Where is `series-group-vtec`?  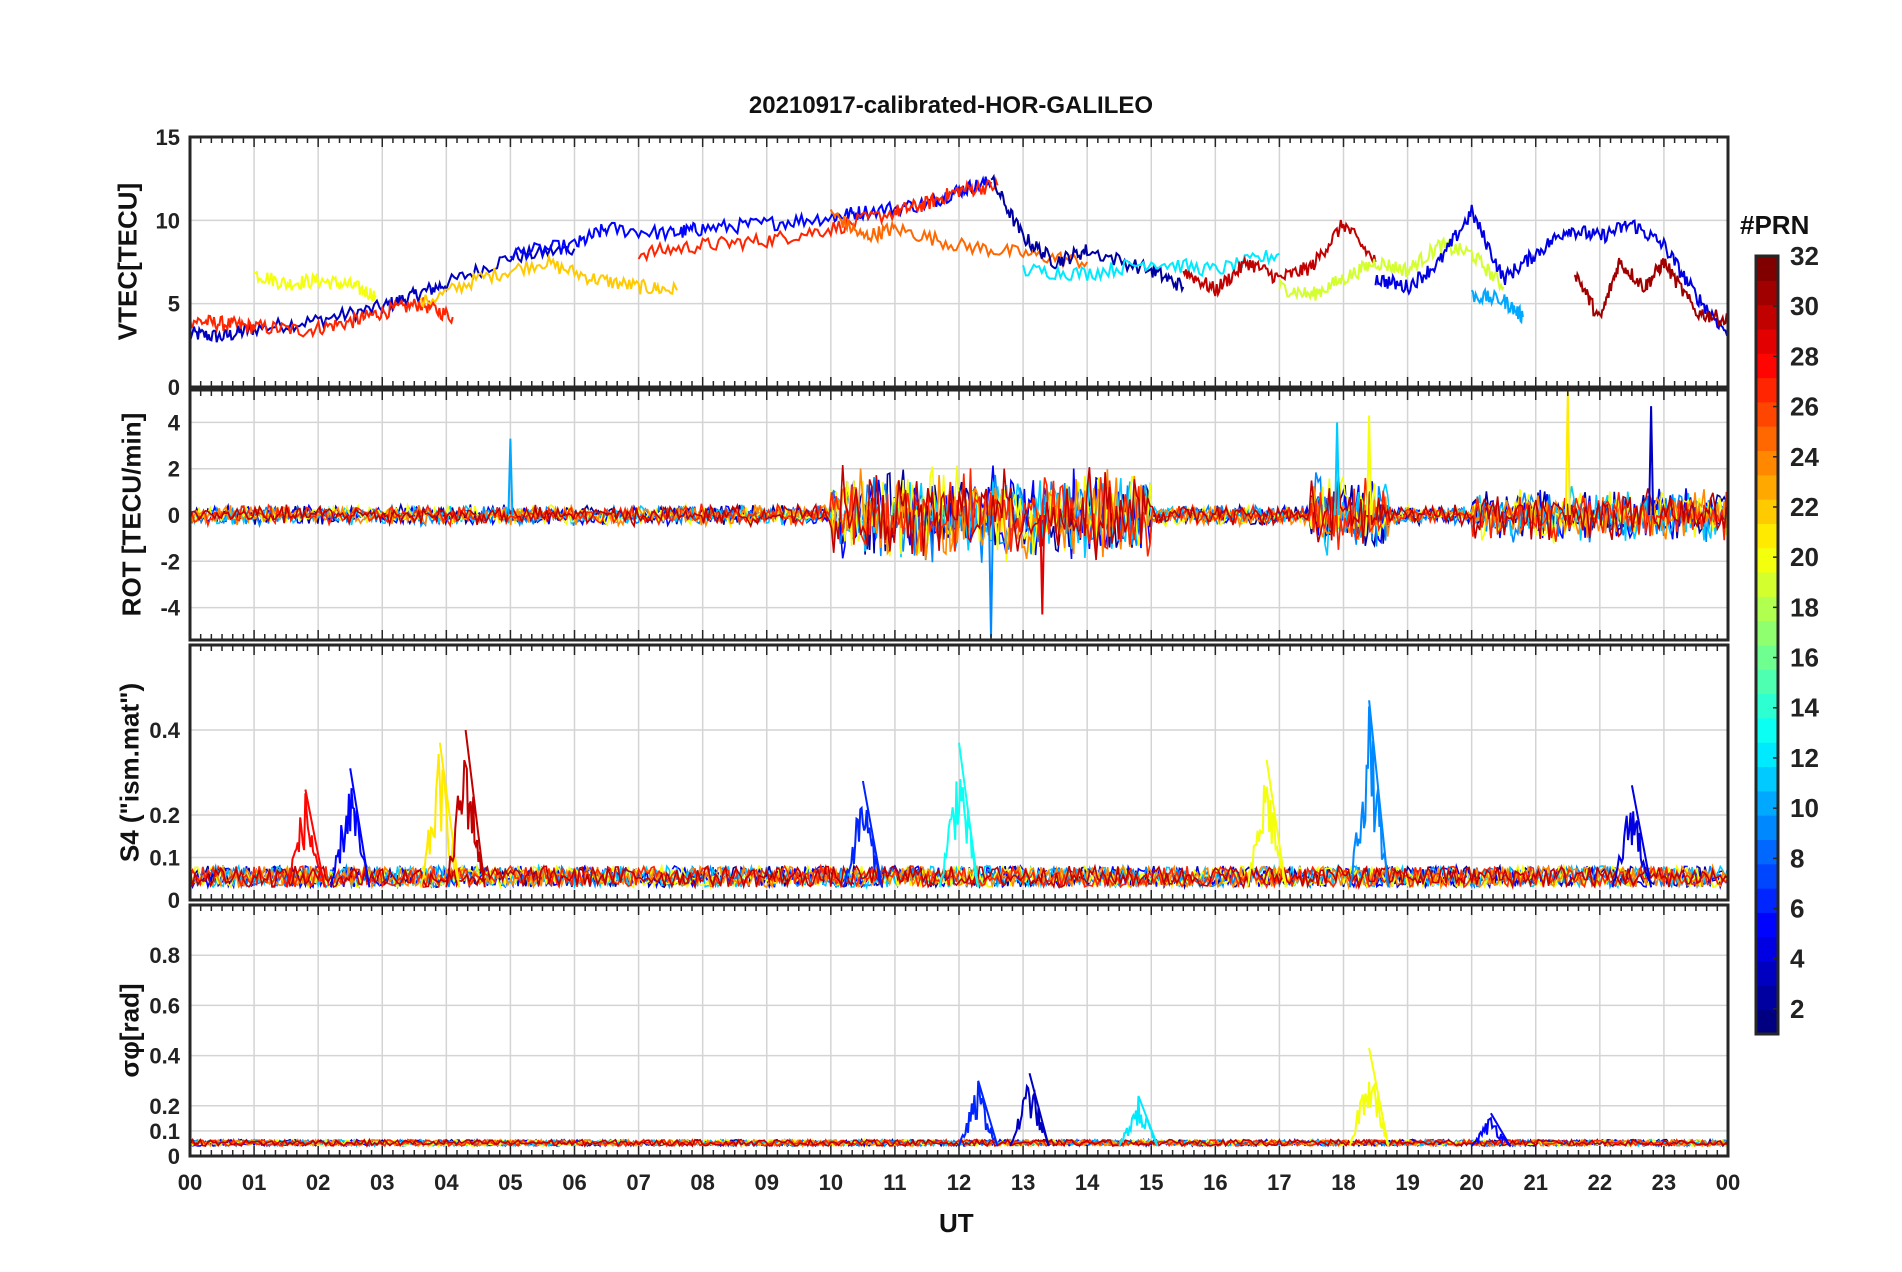 series-group-vtec is located at coordinates (959, 258).